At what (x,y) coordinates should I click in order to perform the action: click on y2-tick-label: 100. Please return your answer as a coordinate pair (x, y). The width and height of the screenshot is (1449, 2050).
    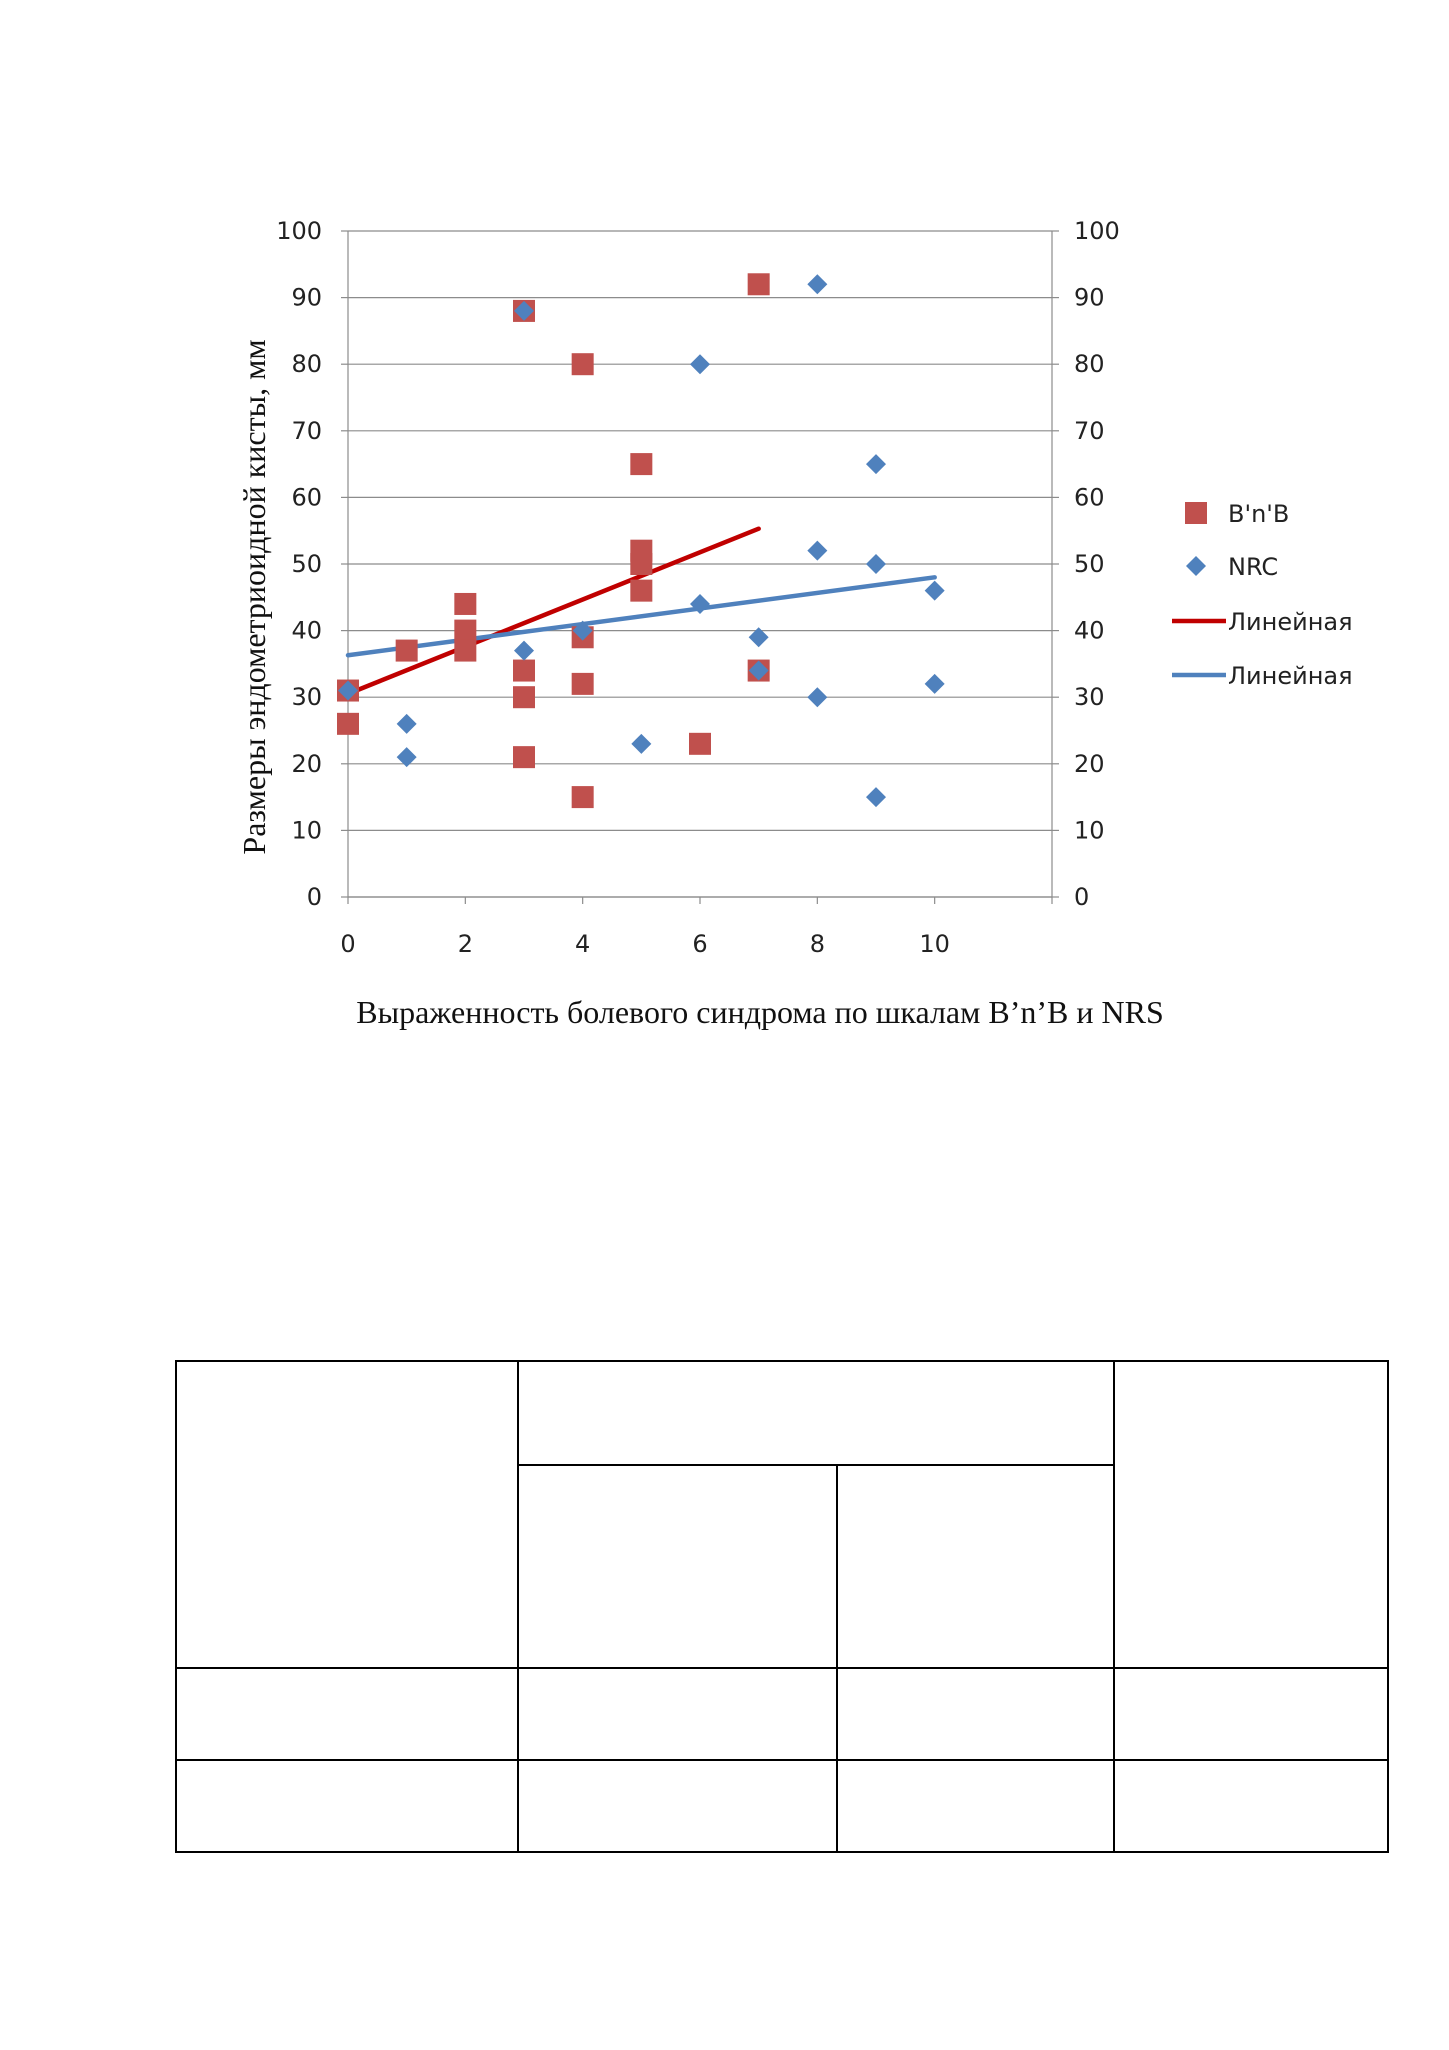
    Looking at the image, I should click on (1097, 231).